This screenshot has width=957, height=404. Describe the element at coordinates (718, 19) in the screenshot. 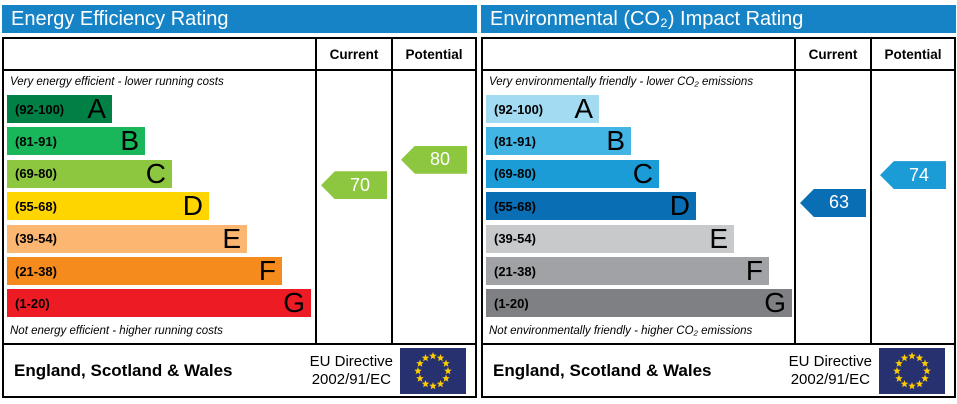

I see `panel-title: Environmental (CO₂) Impact Rating` at that location.